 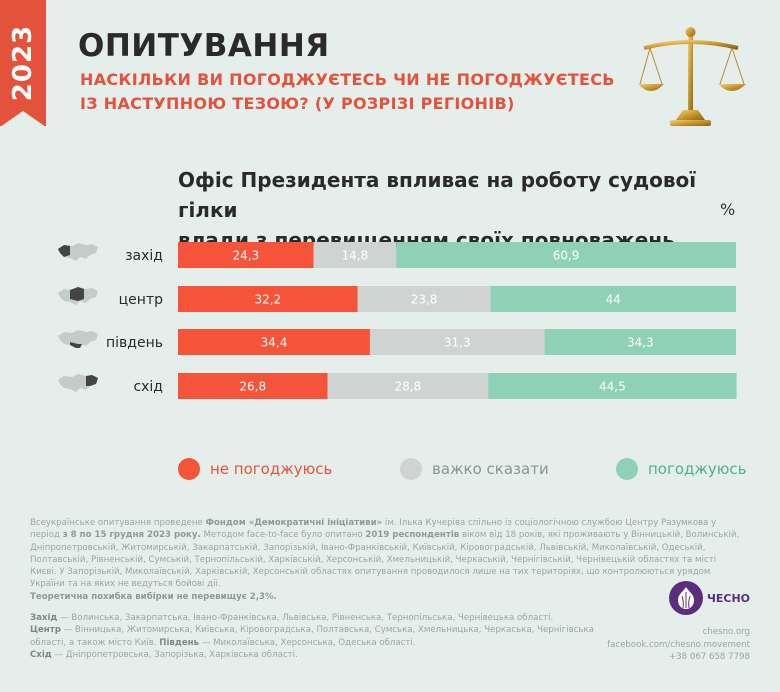 What do you see at coordinates (686, 598) in the screenshot?
I see `garlic-logo-icon` at bounding box center [686, 598].